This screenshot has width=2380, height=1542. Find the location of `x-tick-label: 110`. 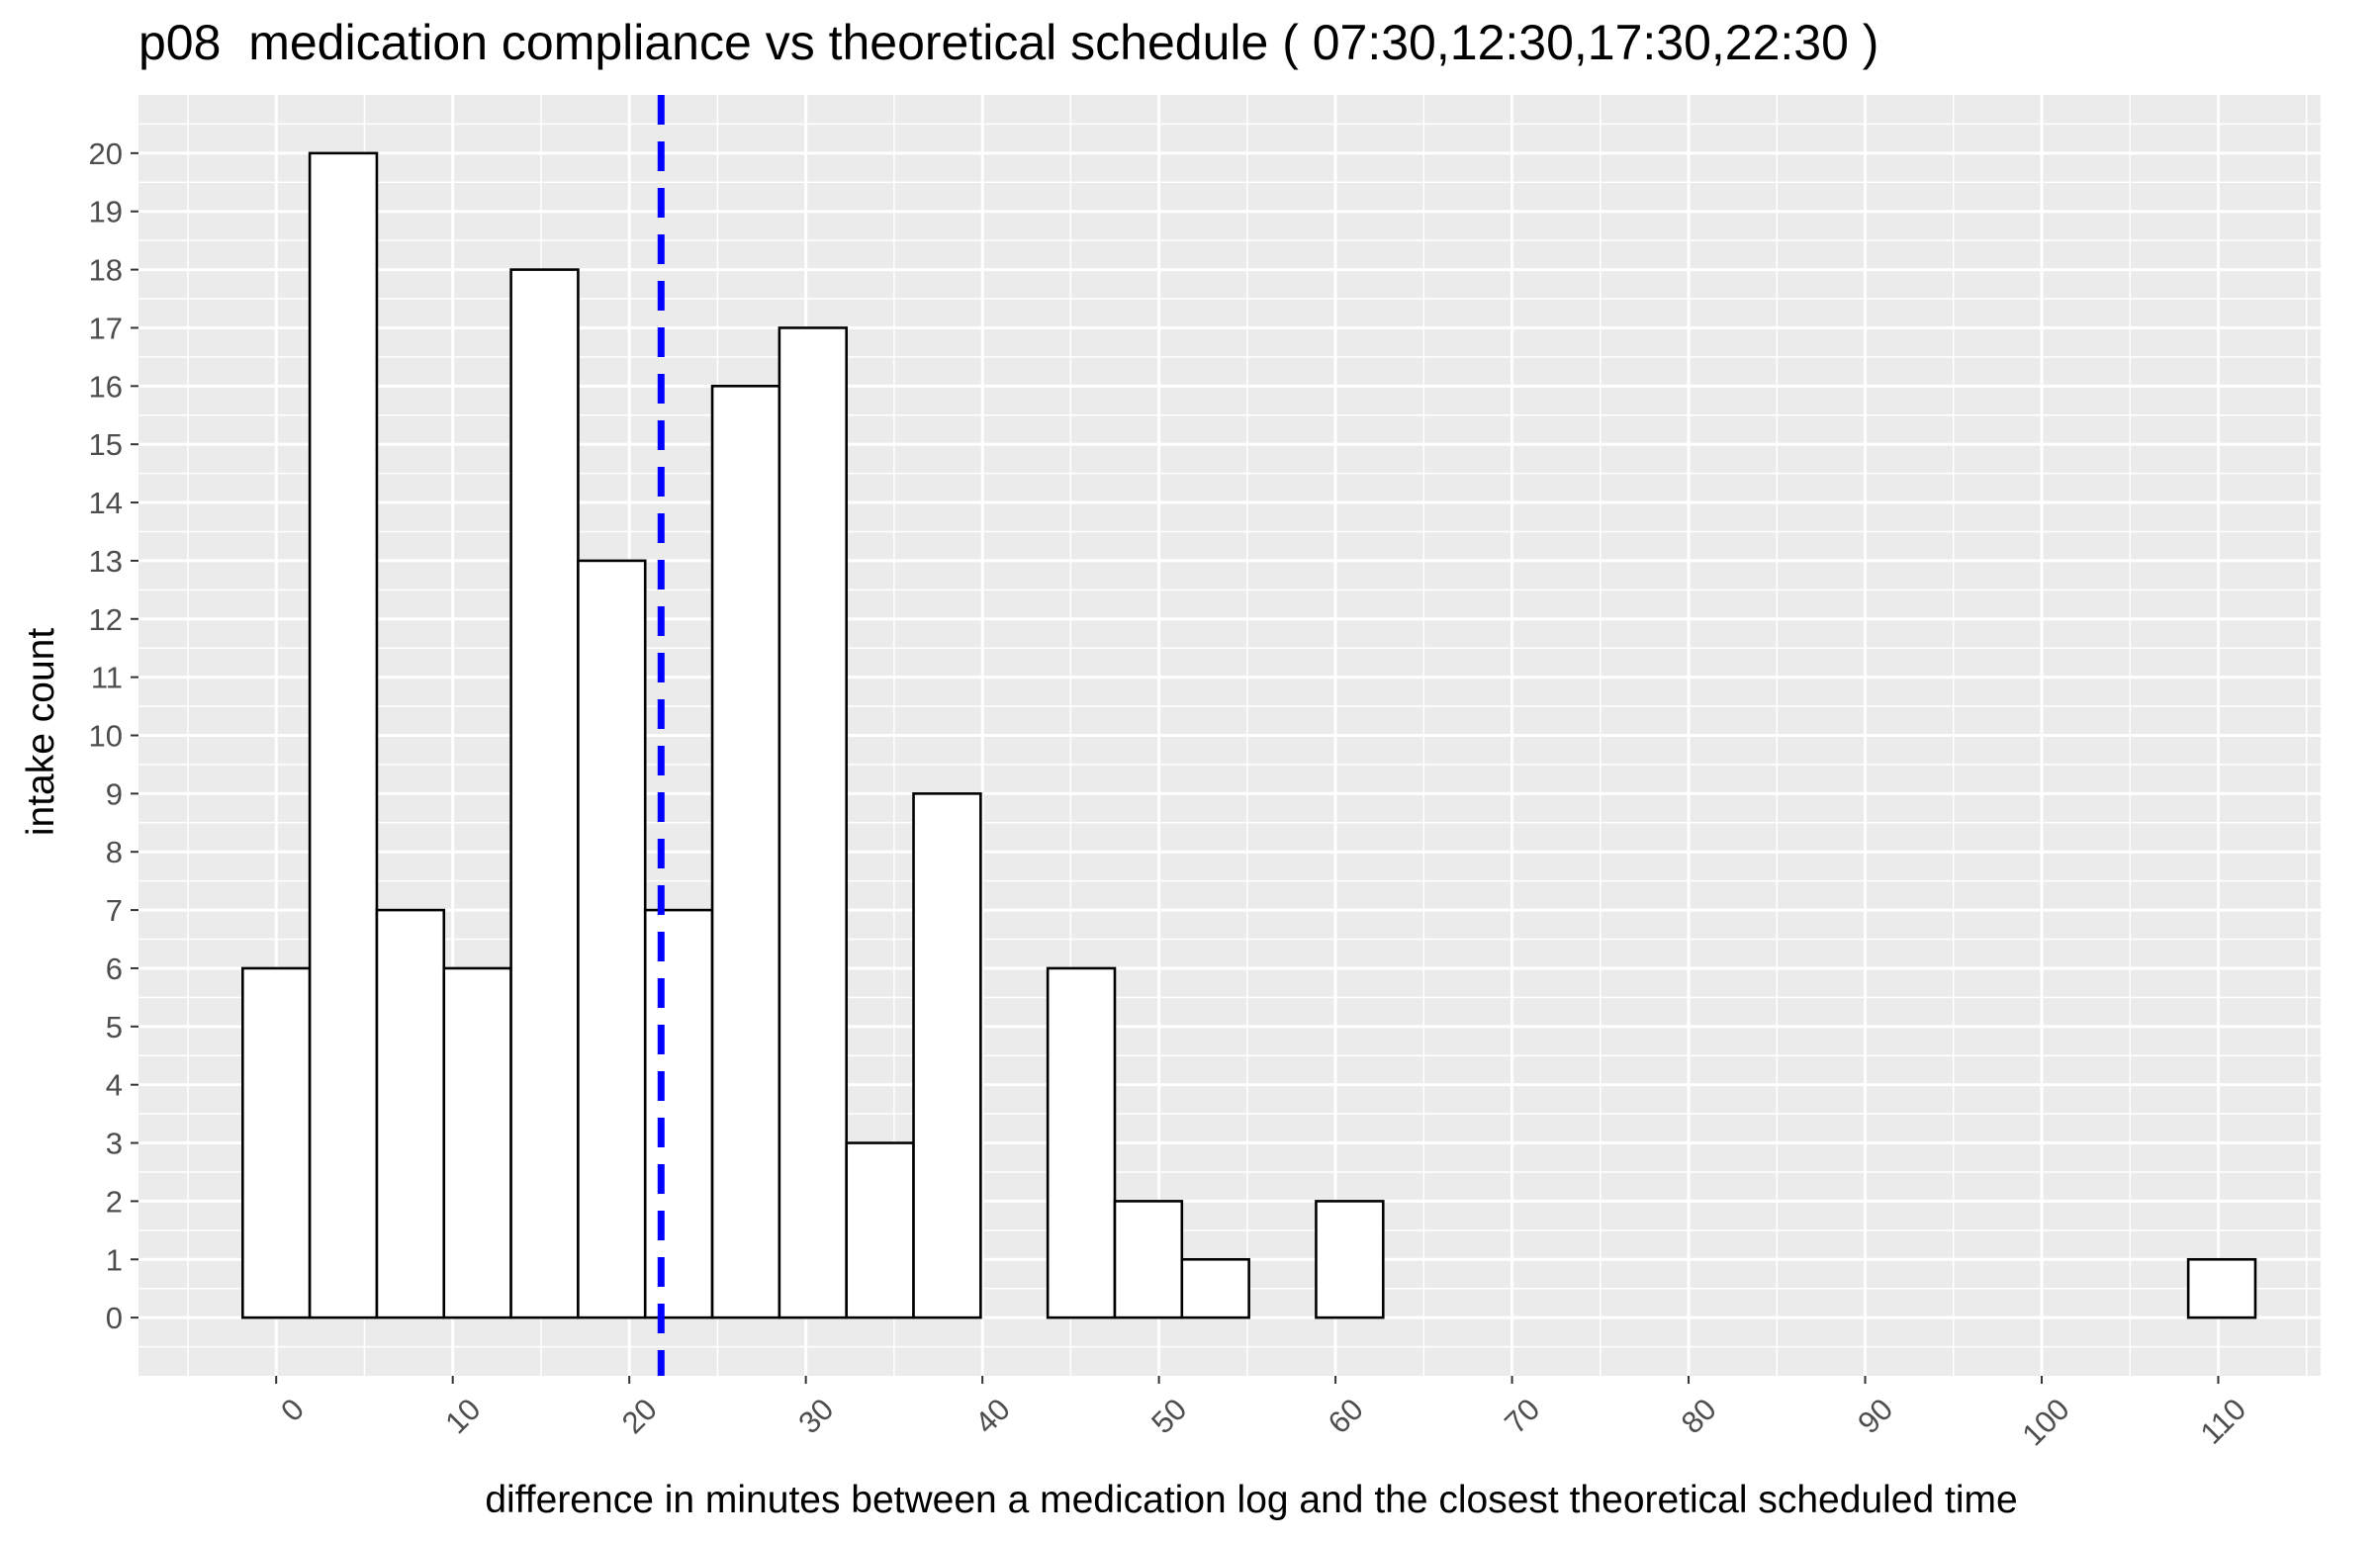

x-tick-label: 110 is located at coordinates (2223, 1421).